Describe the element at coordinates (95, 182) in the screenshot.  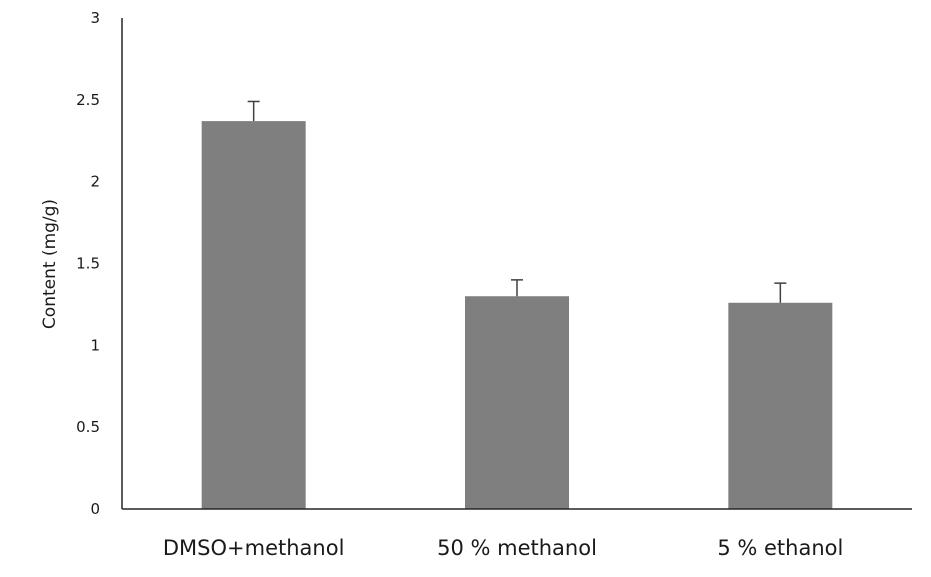
I see `y-tick-label: 2` at that location.